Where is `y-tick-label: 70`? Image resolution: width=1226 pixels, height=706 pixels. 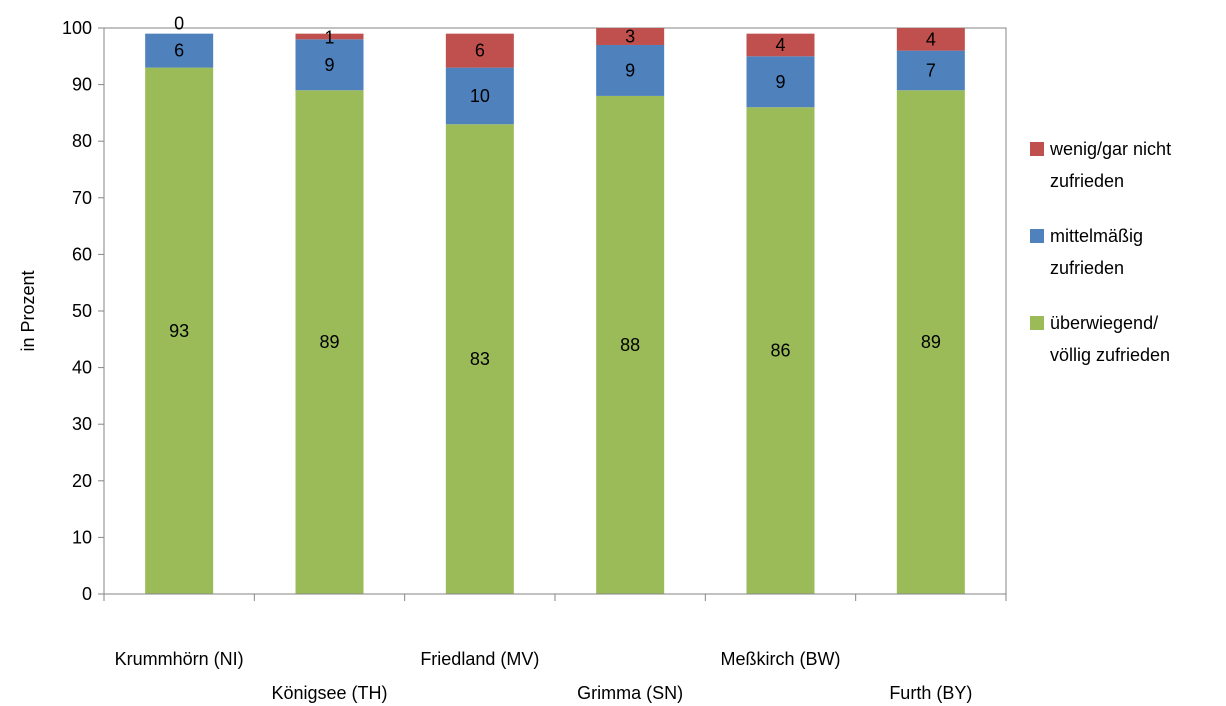 y-tick-label: 70 is located at coordinates (82, 198).